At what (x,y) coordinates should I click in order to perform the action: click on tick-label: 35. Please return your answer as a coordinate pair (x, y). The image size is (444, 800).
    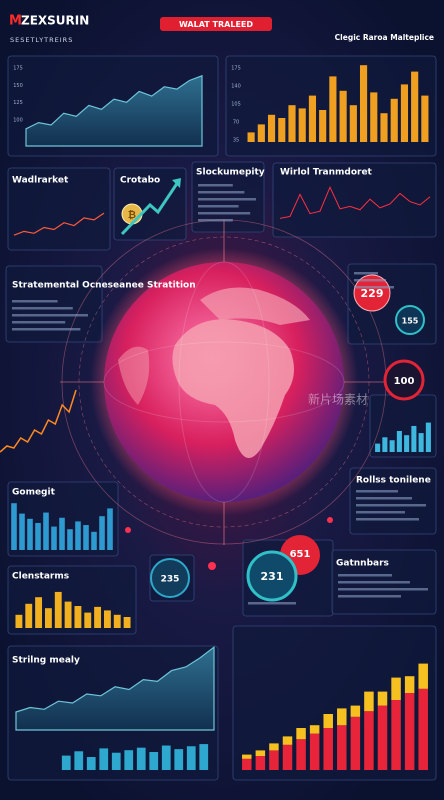
    Looking at the image, I should click on (236, 141).